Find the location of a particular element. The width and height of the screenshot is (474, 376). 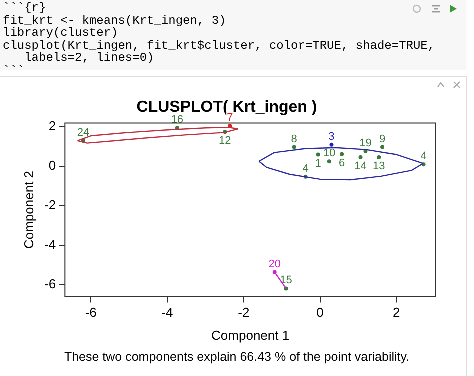

annotation: 3 is located at coordinates (331, 136).